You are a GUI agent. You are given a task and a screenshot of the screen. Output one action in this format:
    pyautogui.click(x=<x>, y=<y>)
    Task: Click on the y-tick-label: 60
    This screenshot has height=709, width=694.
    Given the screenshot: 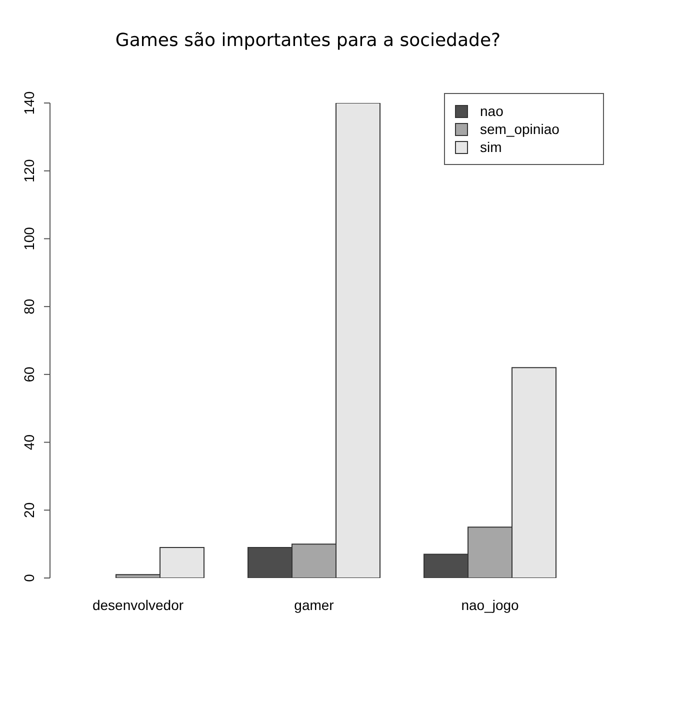 What is the action you would take?
    pyautogui.click(x=29, y=374)
    